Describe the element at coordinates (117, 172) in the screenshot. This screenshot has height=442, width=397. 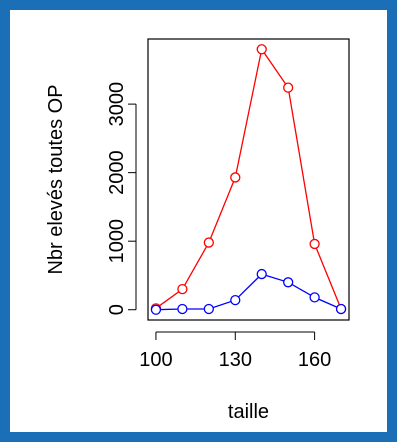
I see `y-tick-label: 2000` at that location.